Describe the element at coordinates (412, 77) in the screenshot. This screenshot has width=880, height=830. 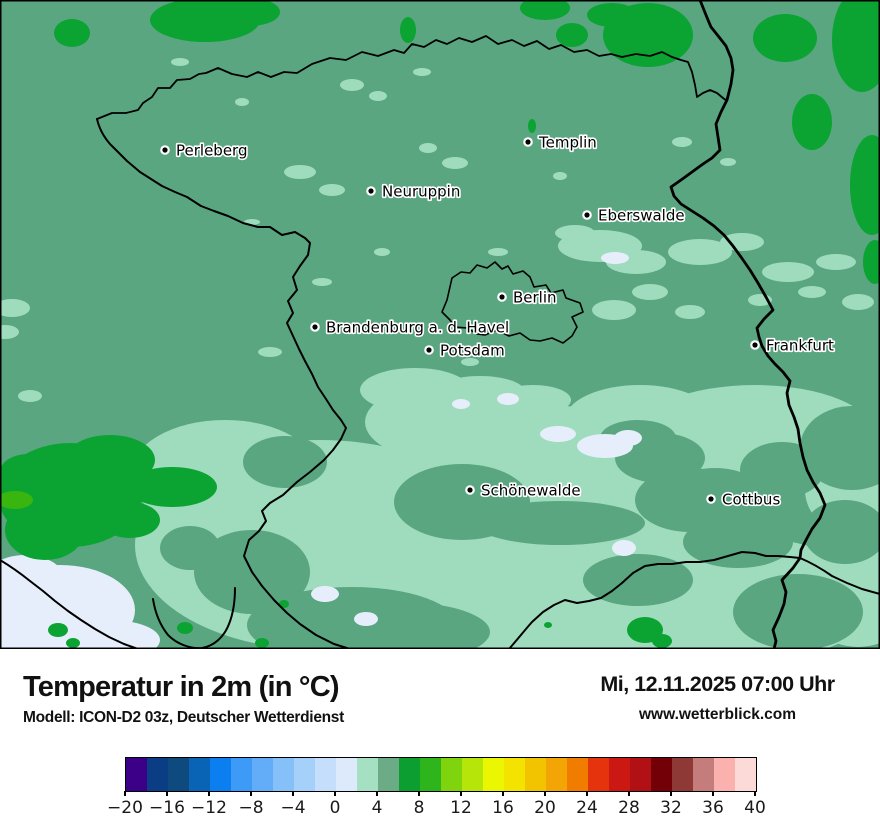
I see `border-north-mecklenburg` at that location.